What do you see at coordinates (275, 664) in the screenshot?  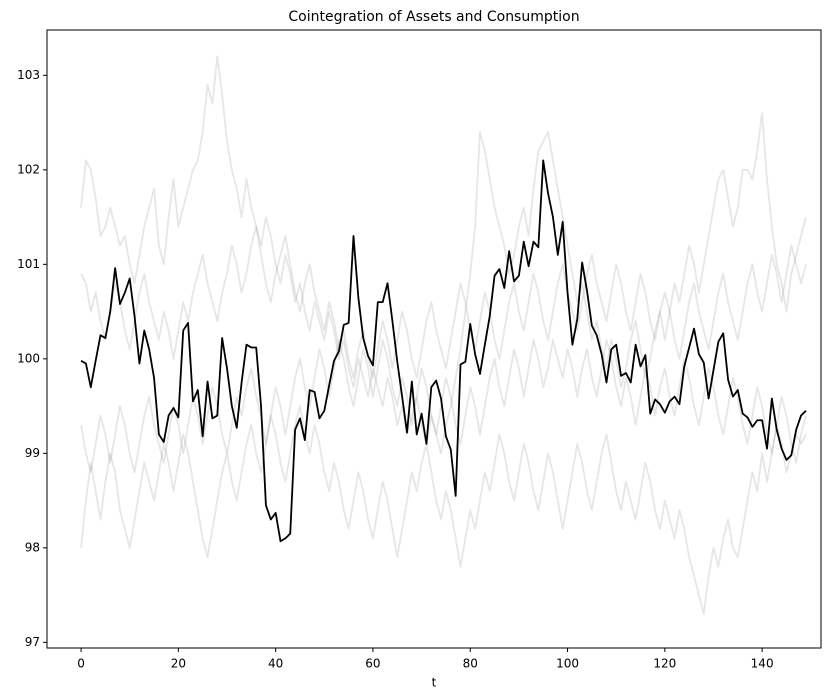 I see `x-tick-label: 40` at bounding box center [275, 664].